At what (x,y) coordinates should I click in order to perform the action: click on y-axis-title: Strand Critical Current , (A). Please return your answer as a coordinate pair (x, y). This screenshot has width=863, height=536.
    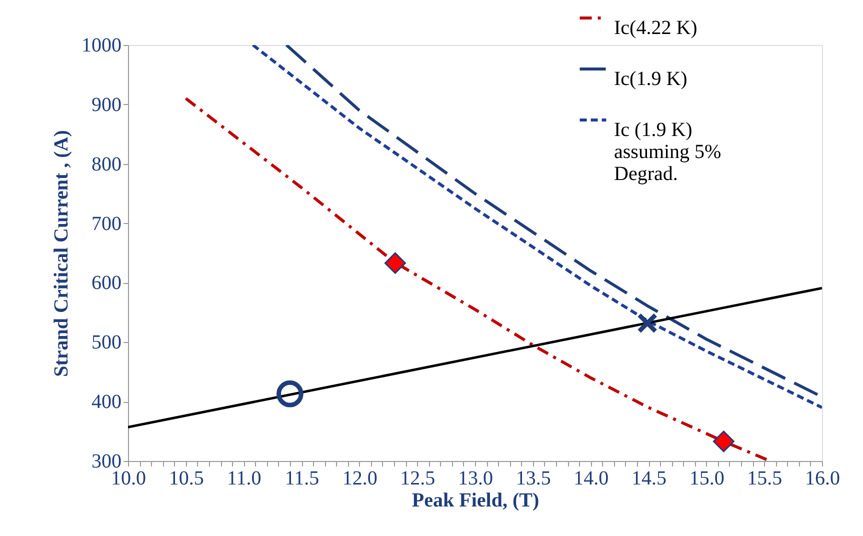
    Looking at the image, I should click on (61, 253).